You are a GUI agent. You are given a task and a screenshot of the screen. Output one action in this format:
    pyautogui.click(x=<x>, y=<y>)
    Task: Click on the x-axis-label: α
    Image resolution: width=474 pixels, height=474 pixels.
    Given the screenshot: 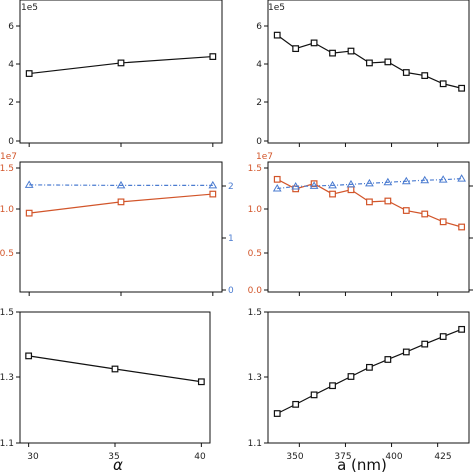 What is the action you would take?
    pyautogui.click(x=118, y=465)
    